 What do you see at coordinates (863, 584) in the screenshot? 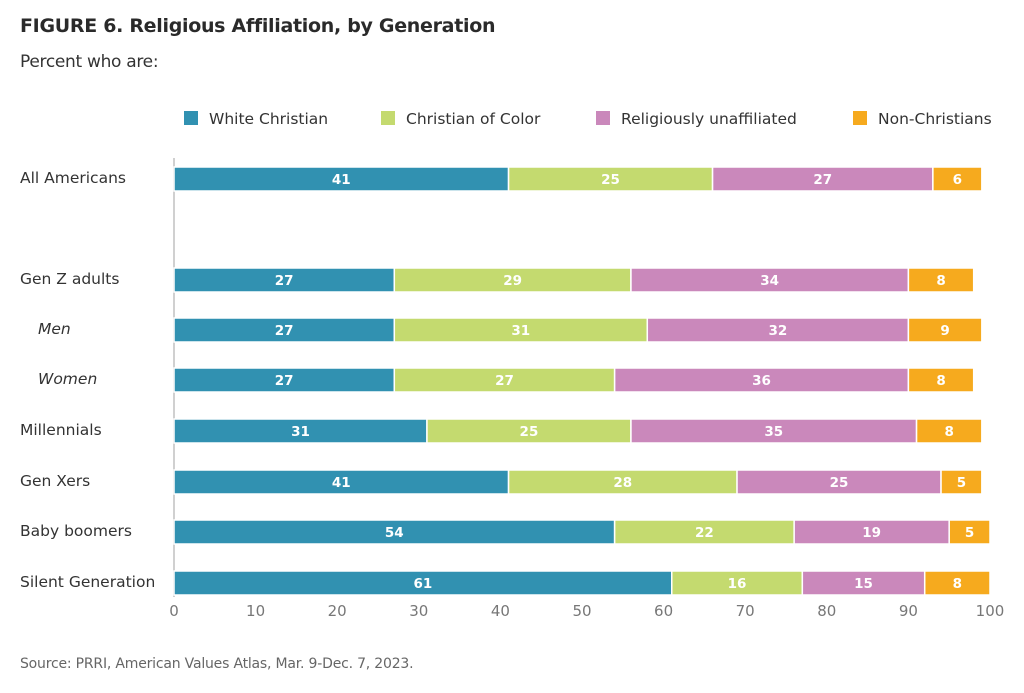
I see `bar-value-label: 15` at bounding box center [863, 584].